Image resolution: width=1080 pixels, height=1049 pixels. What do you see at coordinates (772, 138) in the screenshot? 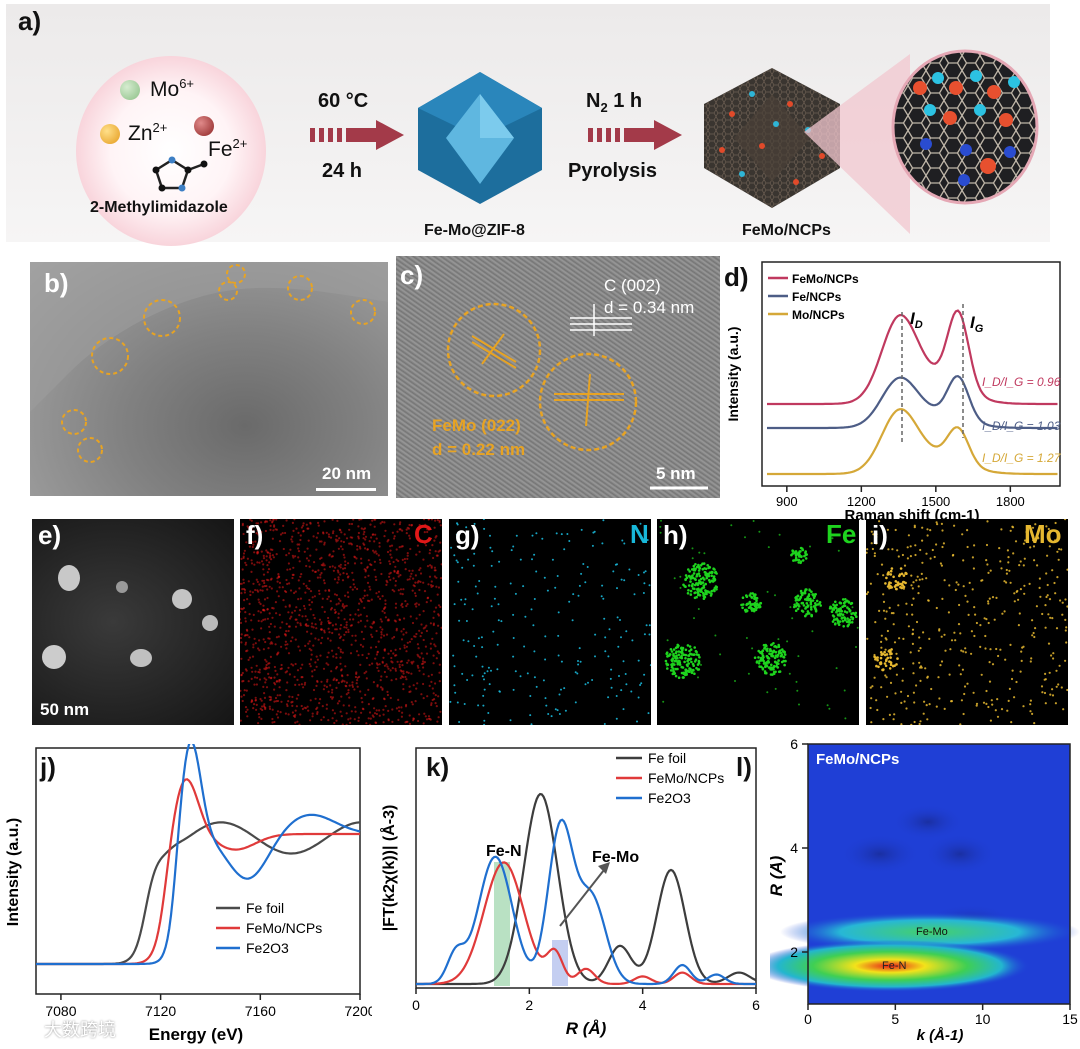
I see `femo-ncps-particle-icon` at bounding box center [772, 138].